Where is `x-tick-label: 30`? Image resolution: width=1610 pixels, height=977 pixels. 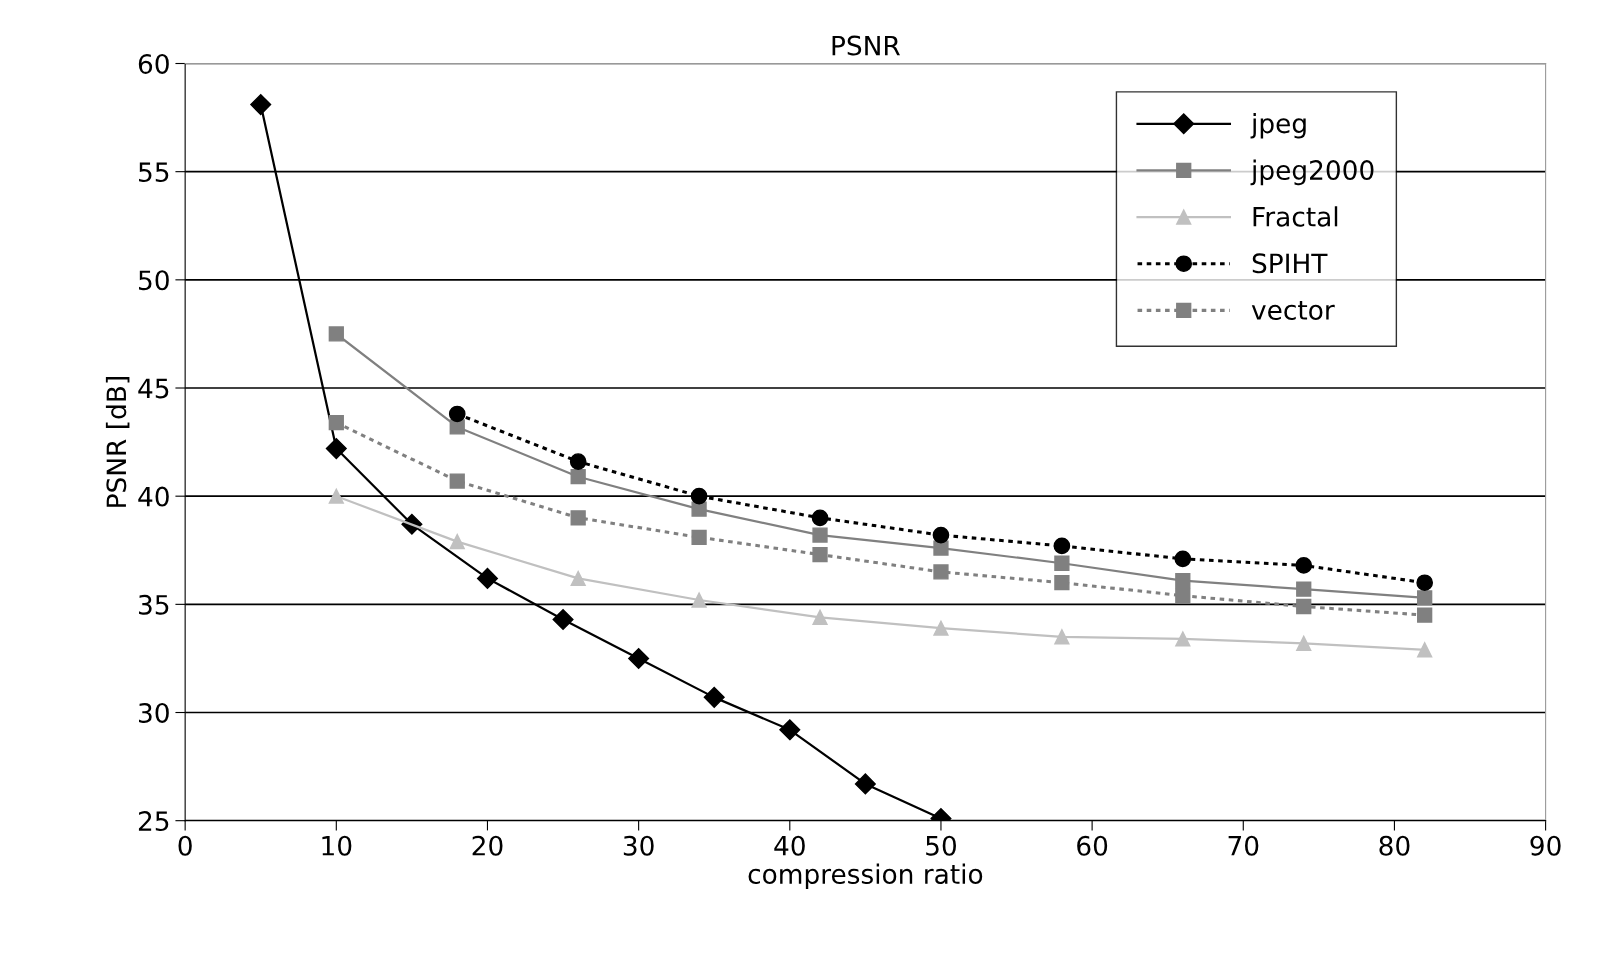
x-tick-label: 30 is located at coordinates (638, 845).